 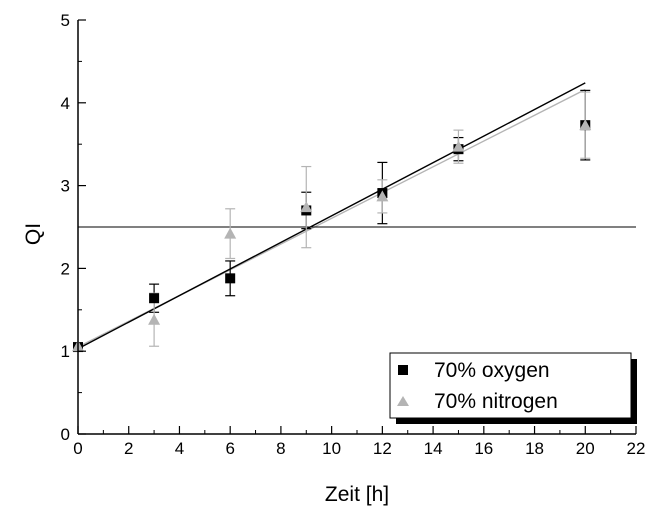 I want to click on y-axis-title: QI, so click(x=33, y=234).